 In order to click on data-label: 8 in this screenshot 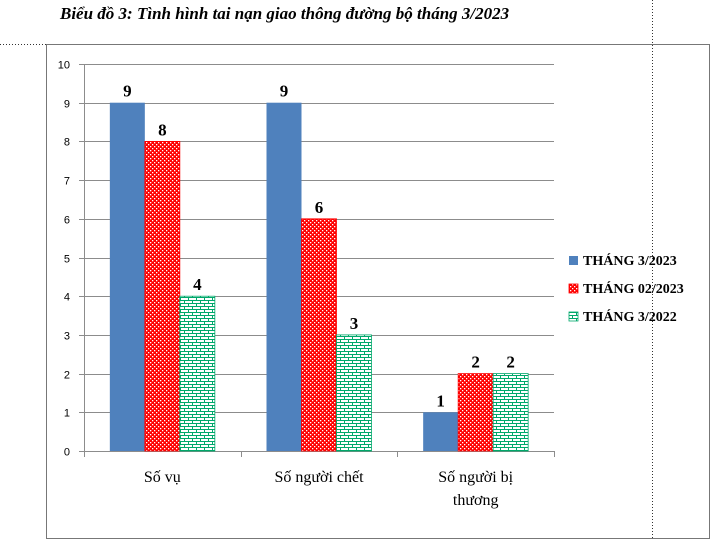, I will do `click(162, 129)`.